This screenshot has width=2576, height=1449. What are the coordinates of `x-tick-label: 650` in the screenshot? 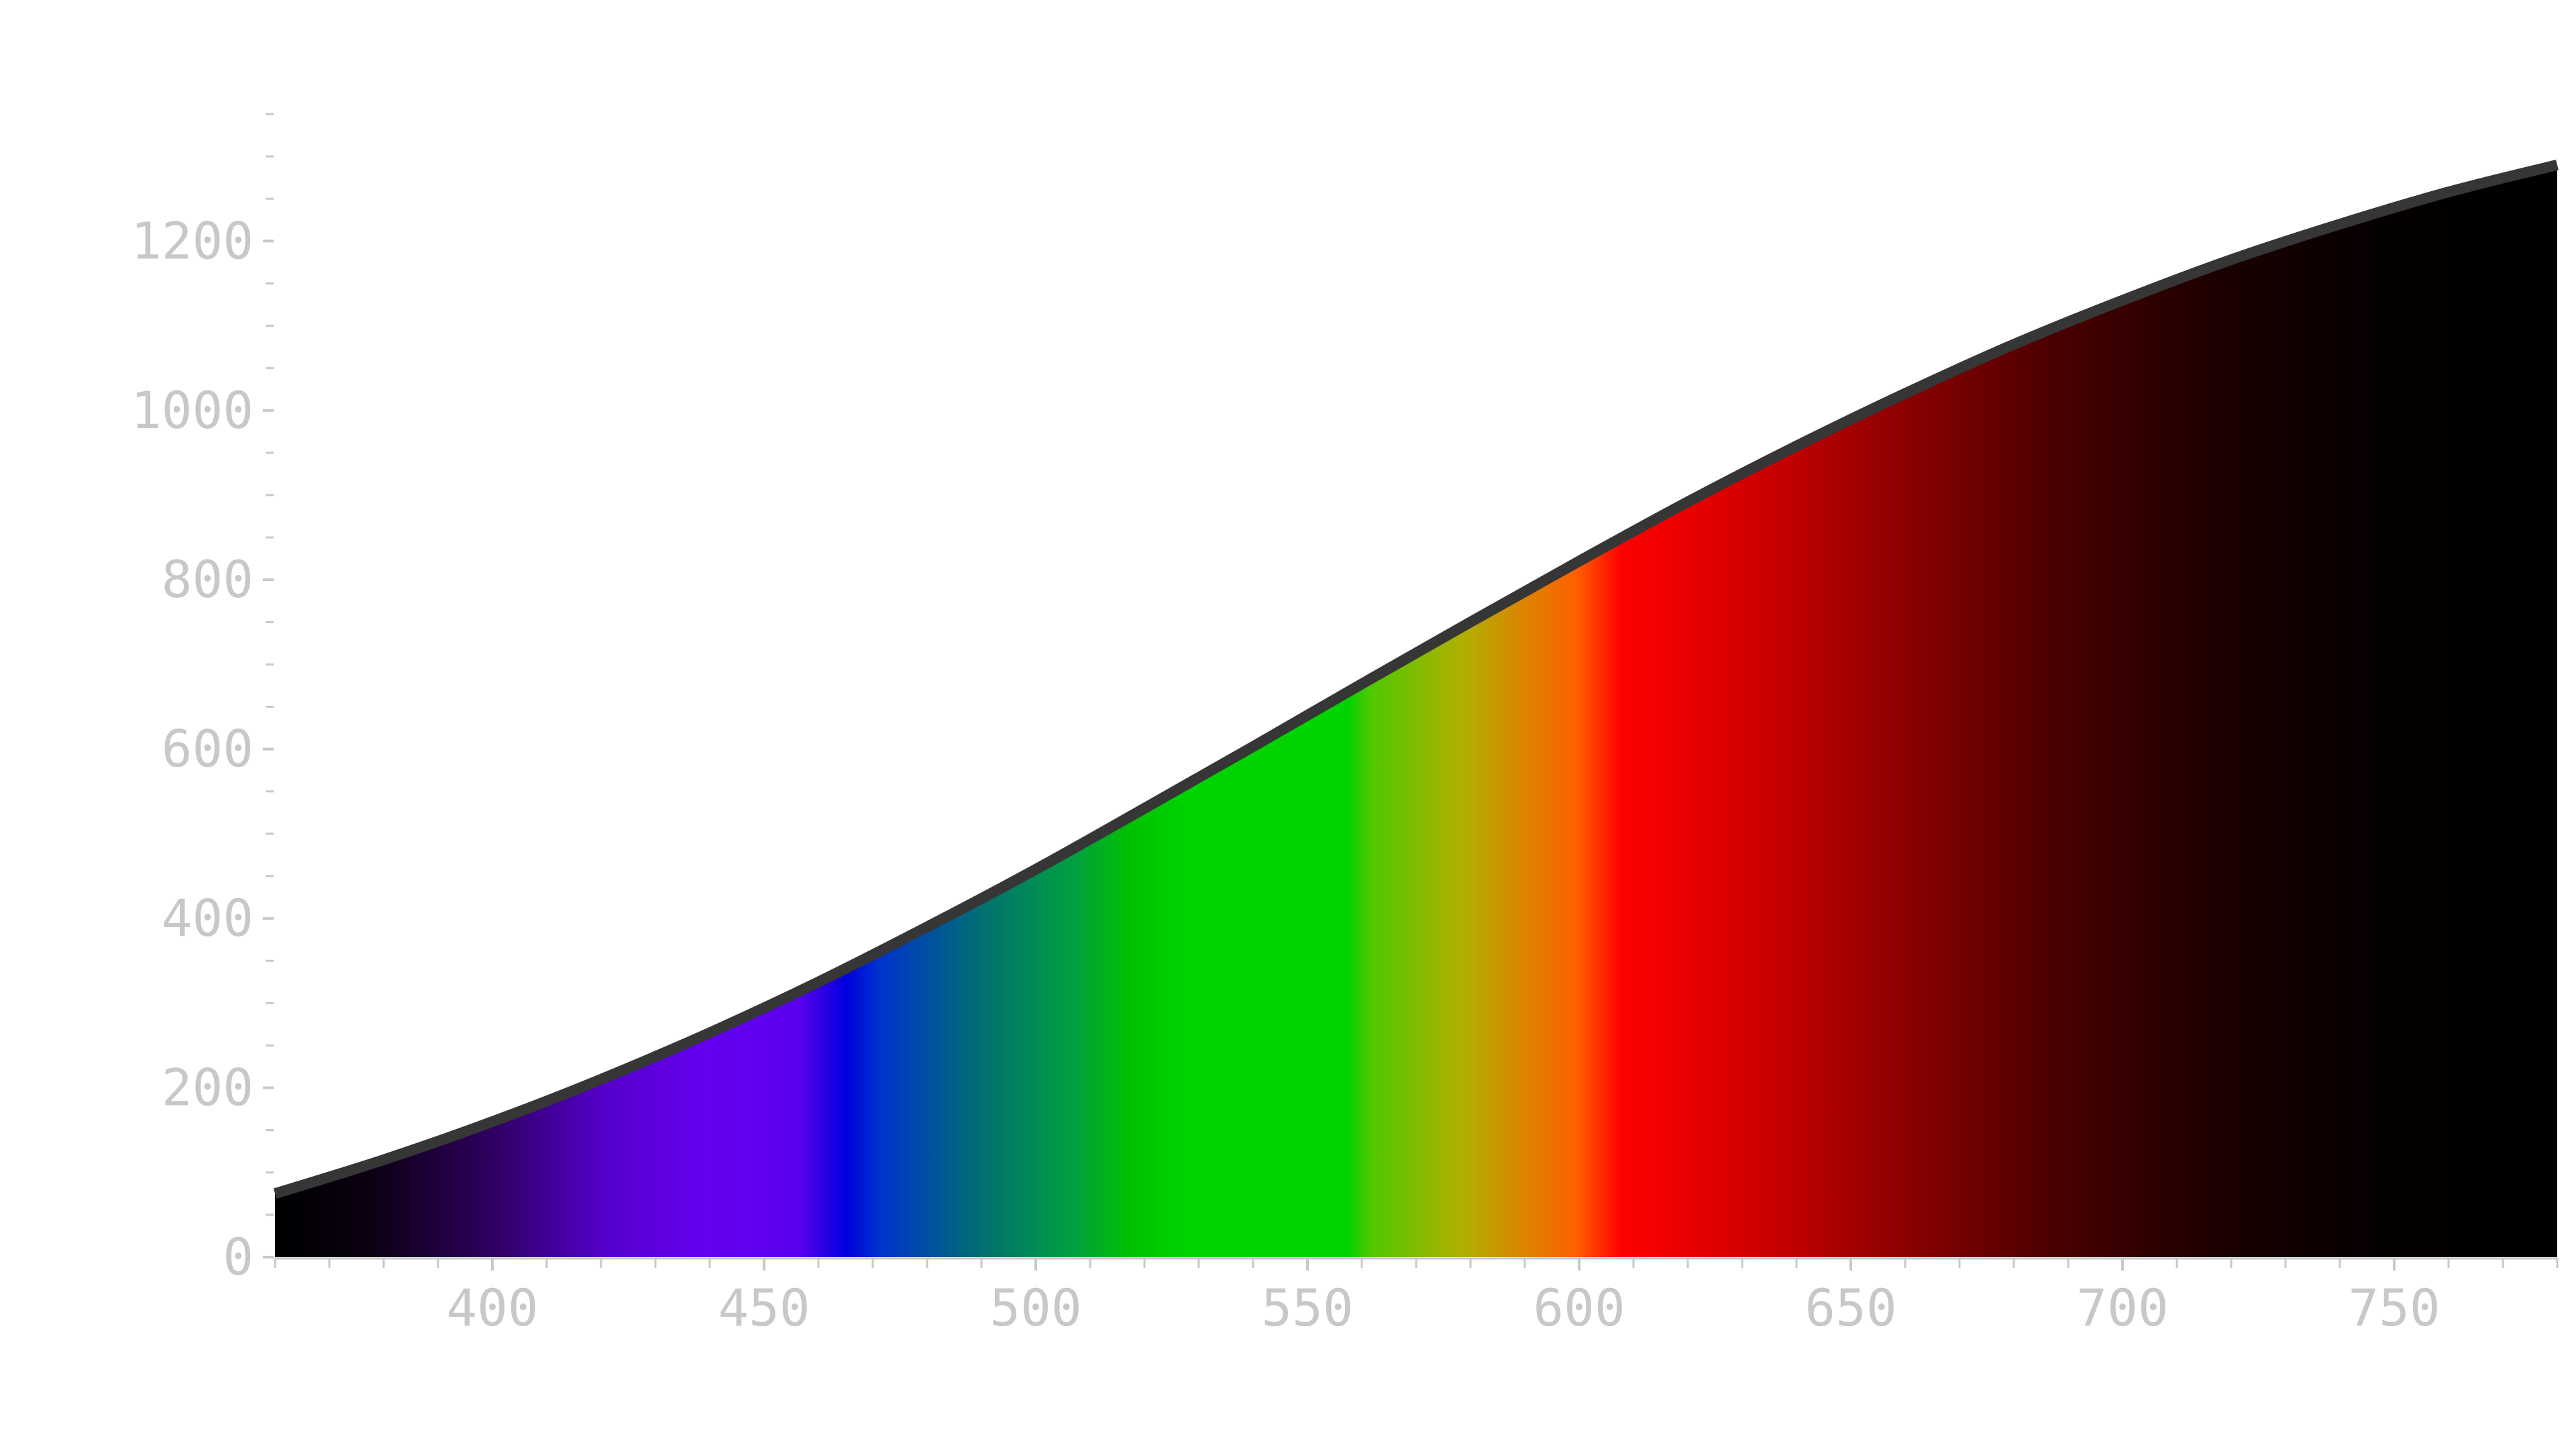 It's located at (1850, 1308).